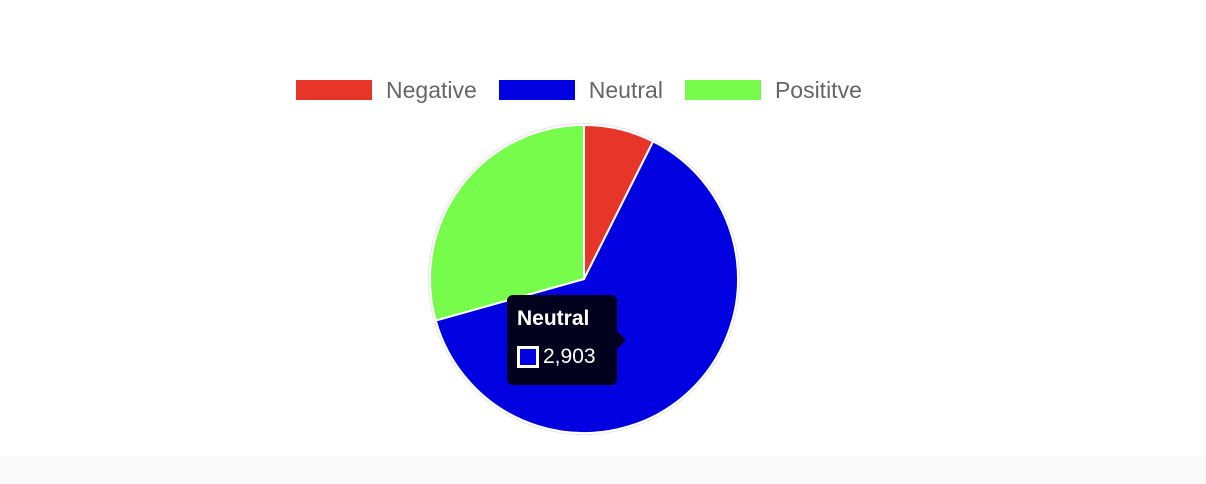 The width and height of the screenshot is (1206, 484). I want to click on tooltip-caret, so click(621, 340).